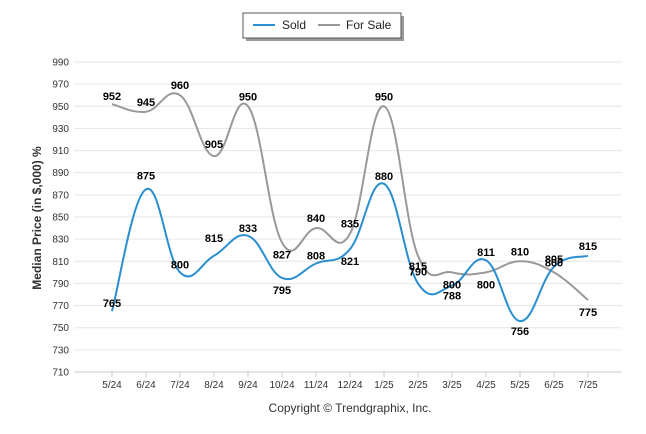 The width and height of the screenshot is (646, 434). I want to click on data-label-for-sale: 835, so click(350, 225).